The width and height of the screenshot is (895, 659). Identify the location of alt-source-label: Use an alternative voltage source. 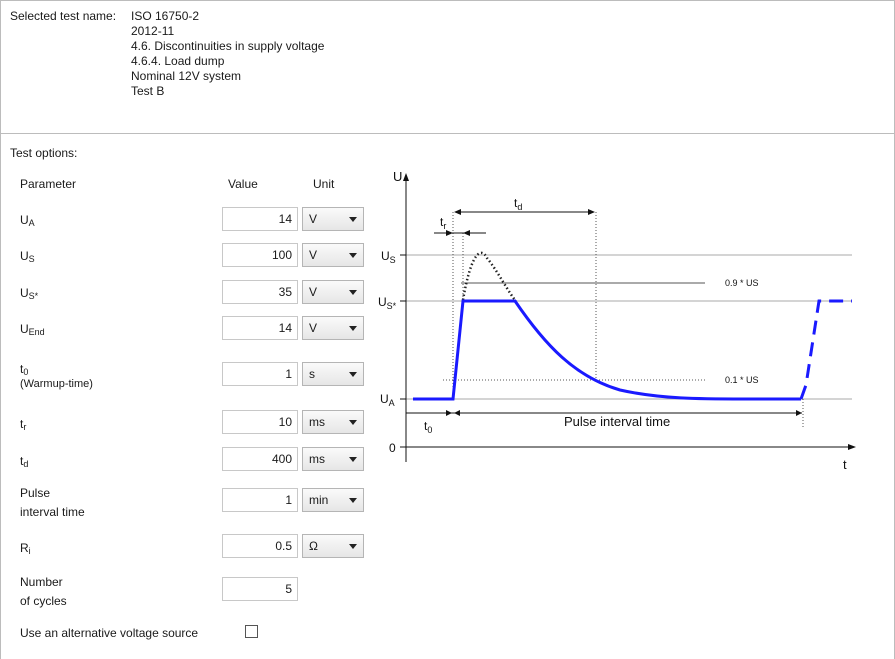
(109, 633).